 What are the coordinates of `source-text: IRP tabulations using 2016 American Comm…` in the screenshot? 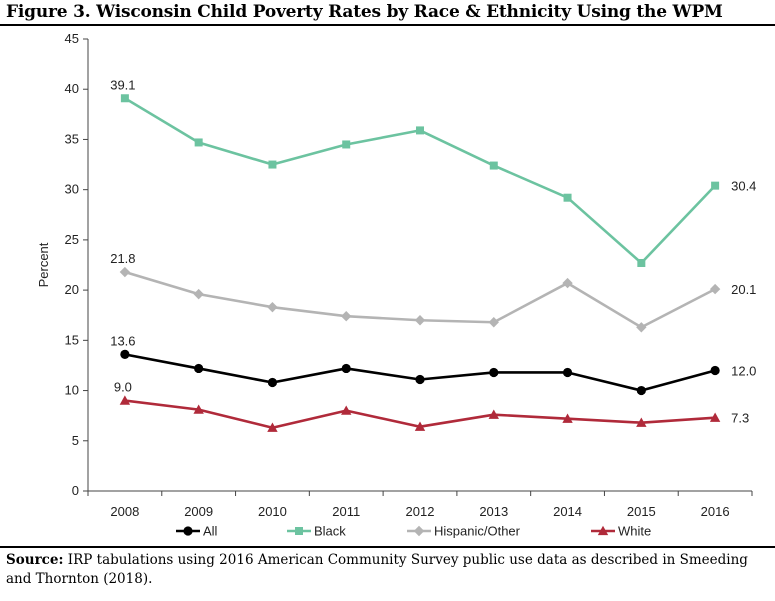 It's located at (377, 569).